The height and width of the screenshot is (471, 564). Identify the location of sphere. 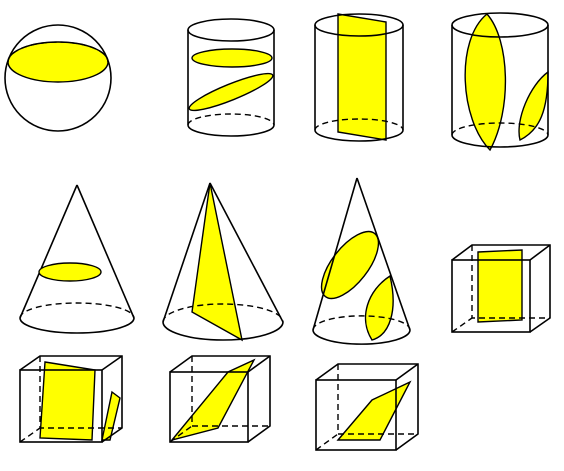
(58, 78).